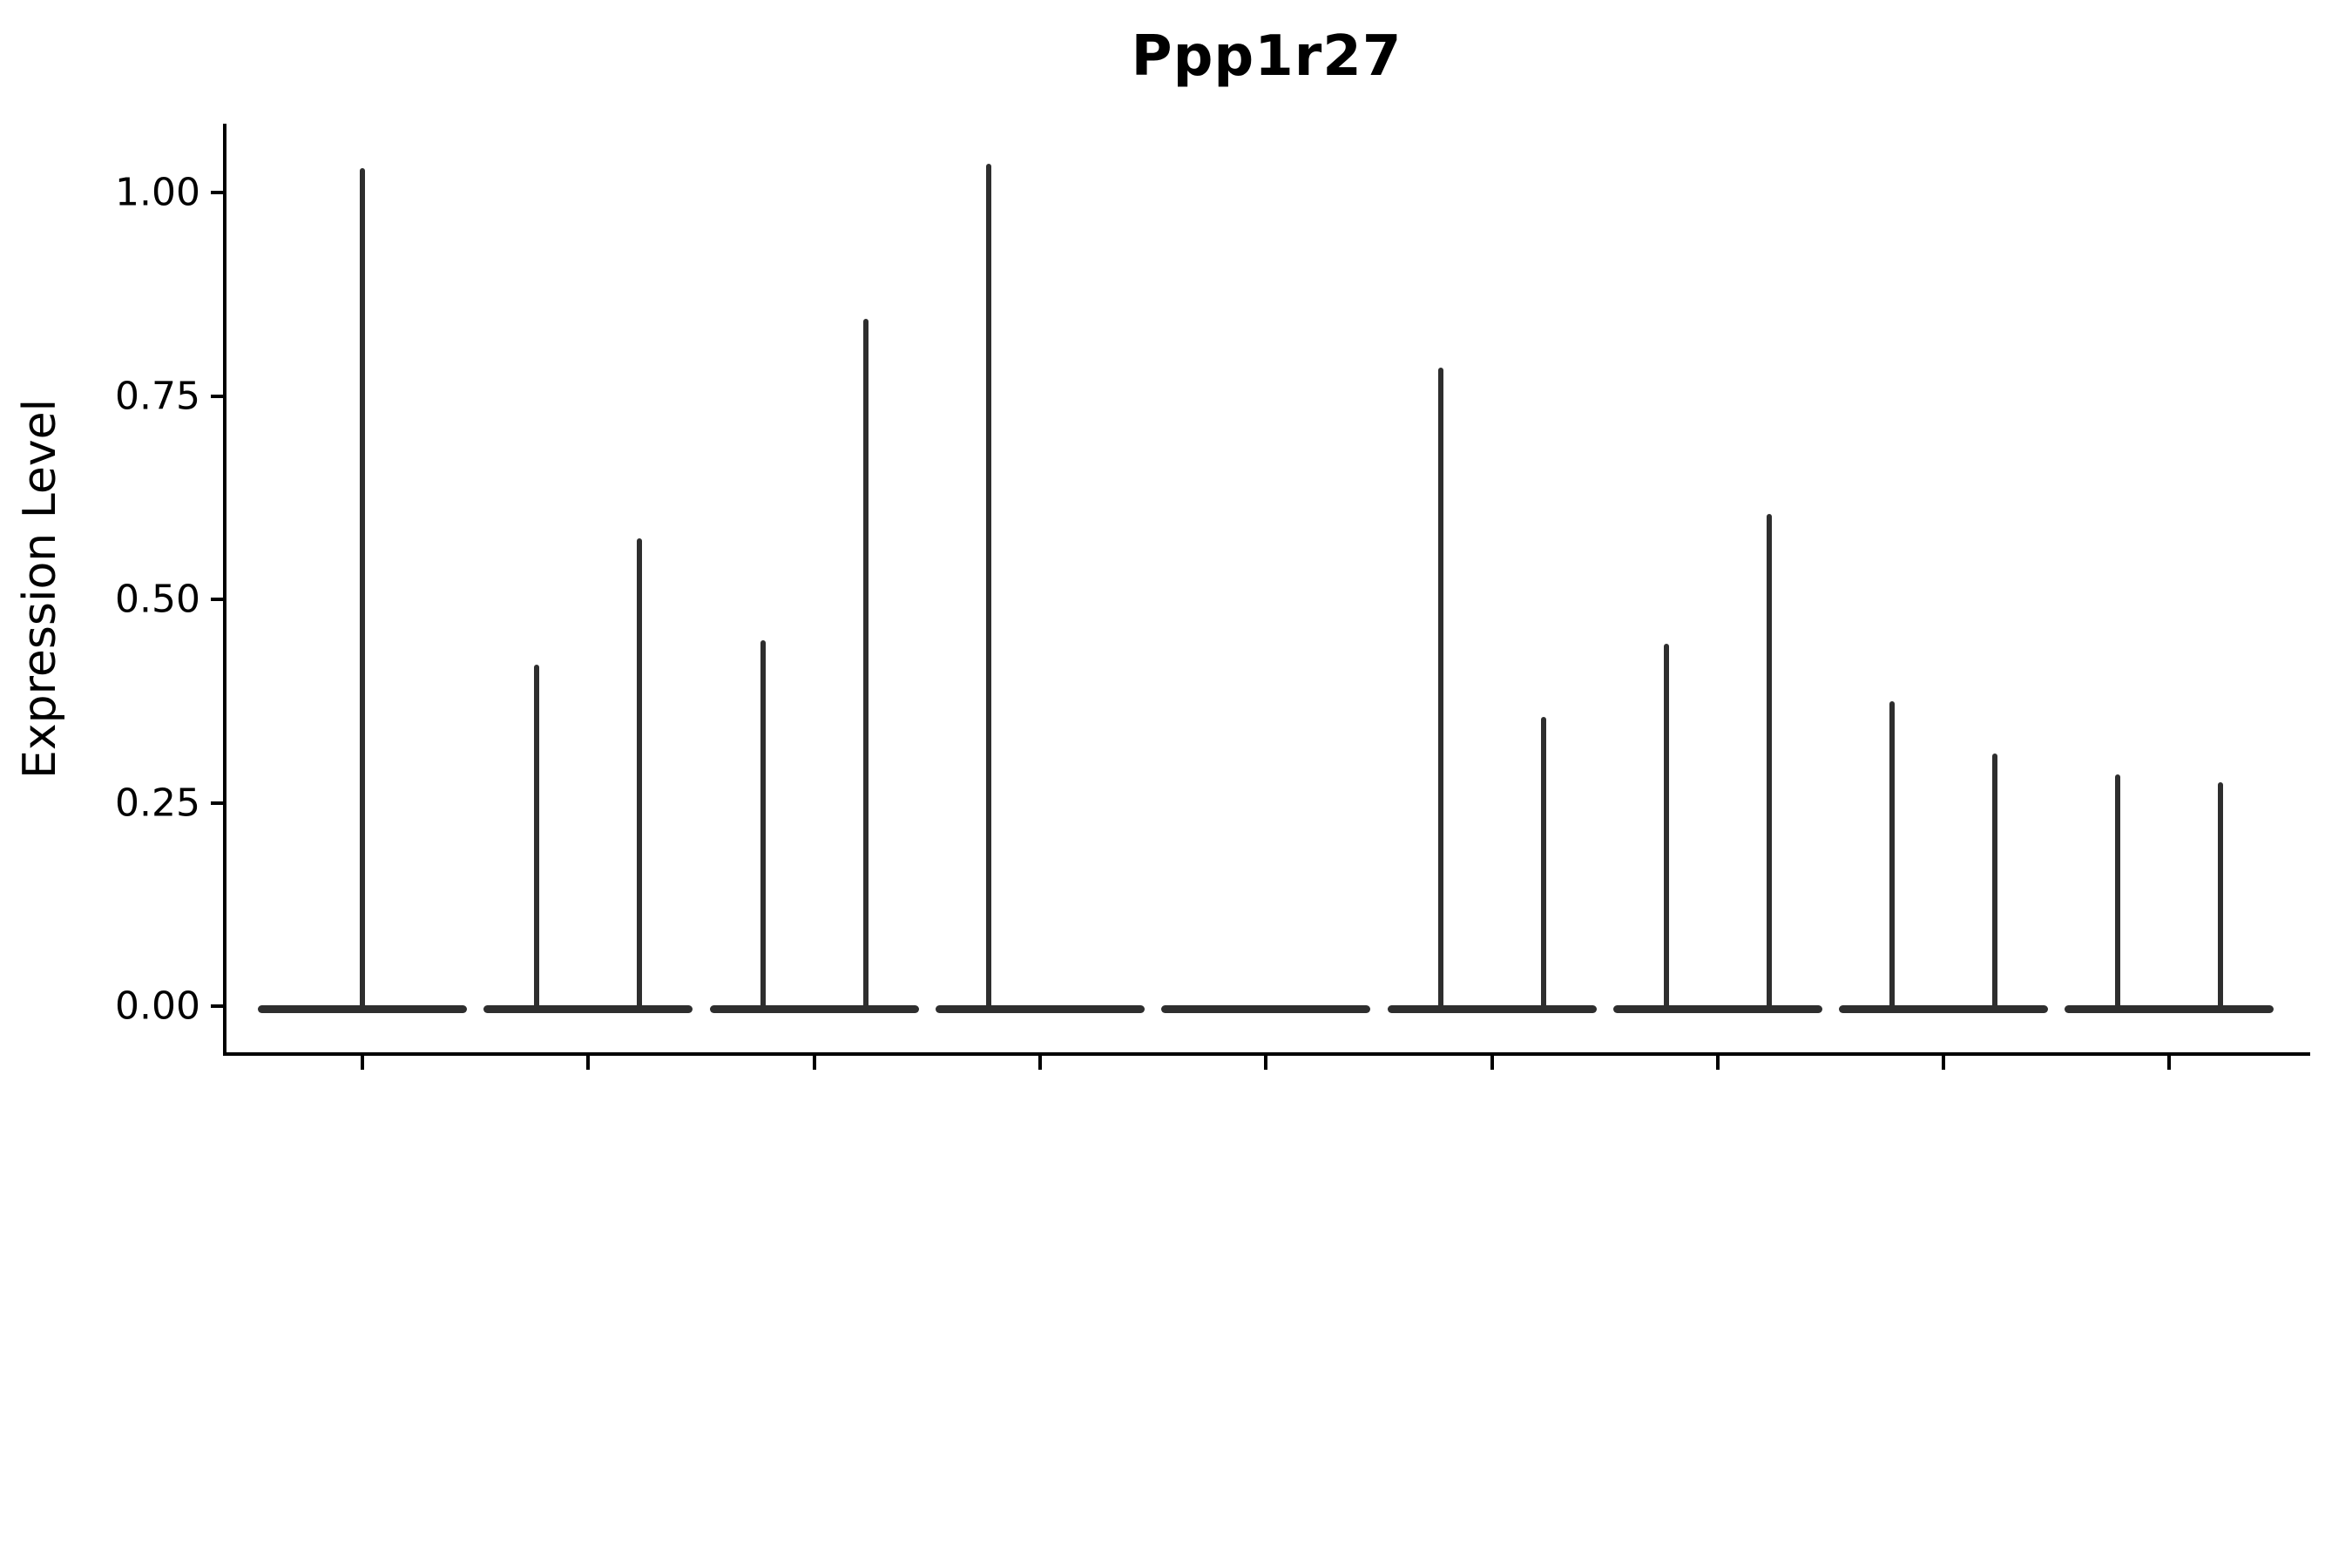 This screenshot has width=2352, height=1568. Describe the element at coordinates (225, 590) in the screenshot. I see `y-axis-spine` at that location.